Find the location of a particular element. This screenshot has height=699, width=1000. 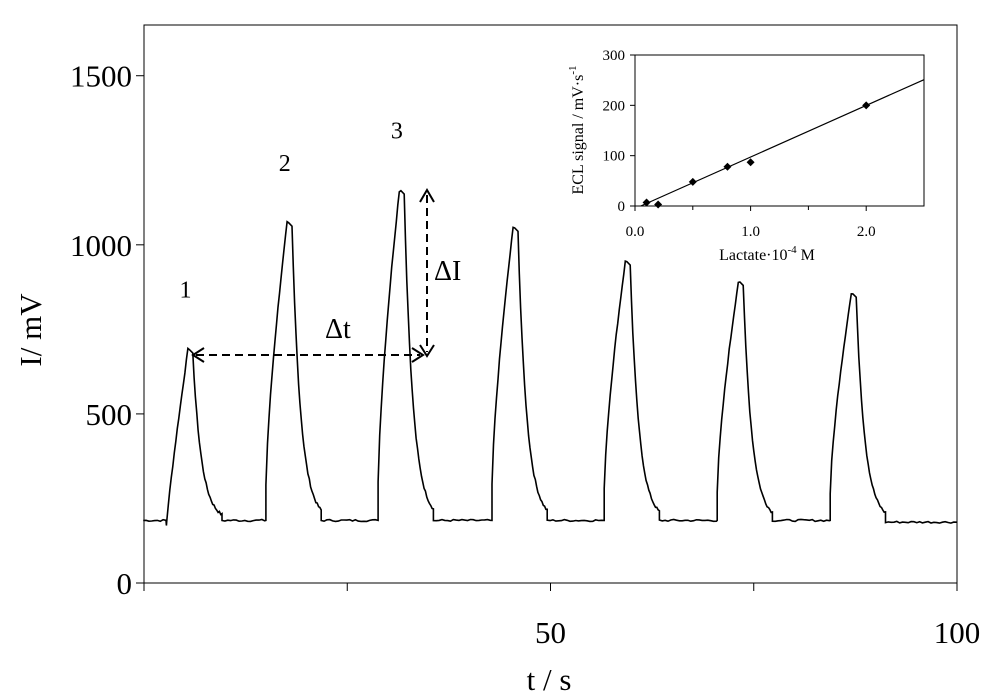

inset-y-tick-label: 200 is located at coordinates (614, 106).